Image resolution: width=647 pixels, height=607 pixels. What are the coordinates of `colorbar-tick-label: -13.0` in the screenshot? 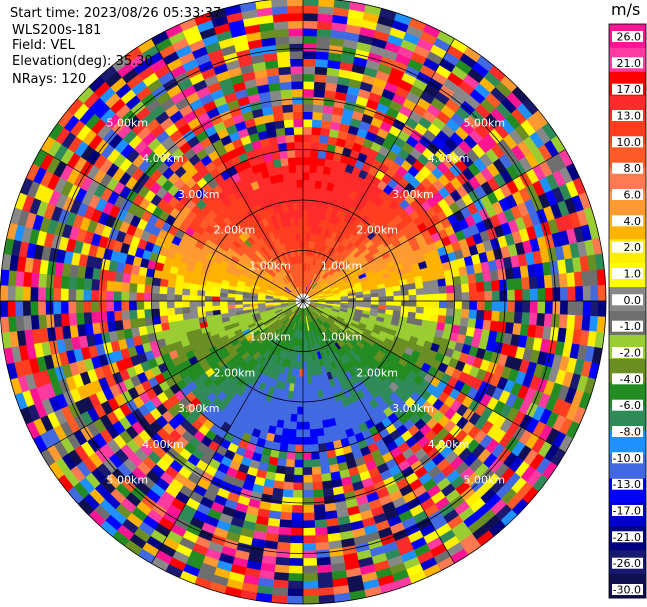 It's located at (627, 484).